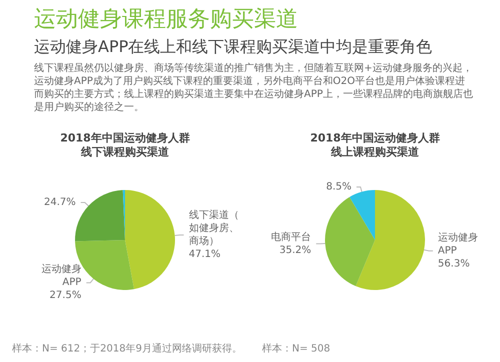 The width and height of the screenshot is (500, 362). Describe the element at coordinates (254, 88) in the screenshot. I see `text: 线下课程虽然仍以健身房、商场等传统渠道的推广销售为主，但随着互联网+运动健身服务的兴起，运动健身APP成为了用户购买线下课程的重要渠道，另外电商平台和O2O平台也是用户体验课程进而购买的主要方式；线上课程的购买渠道主要集中在运动健身APP上，一些课程品牌的电商旗舰店也是用户购买的途径之一。` at that location.